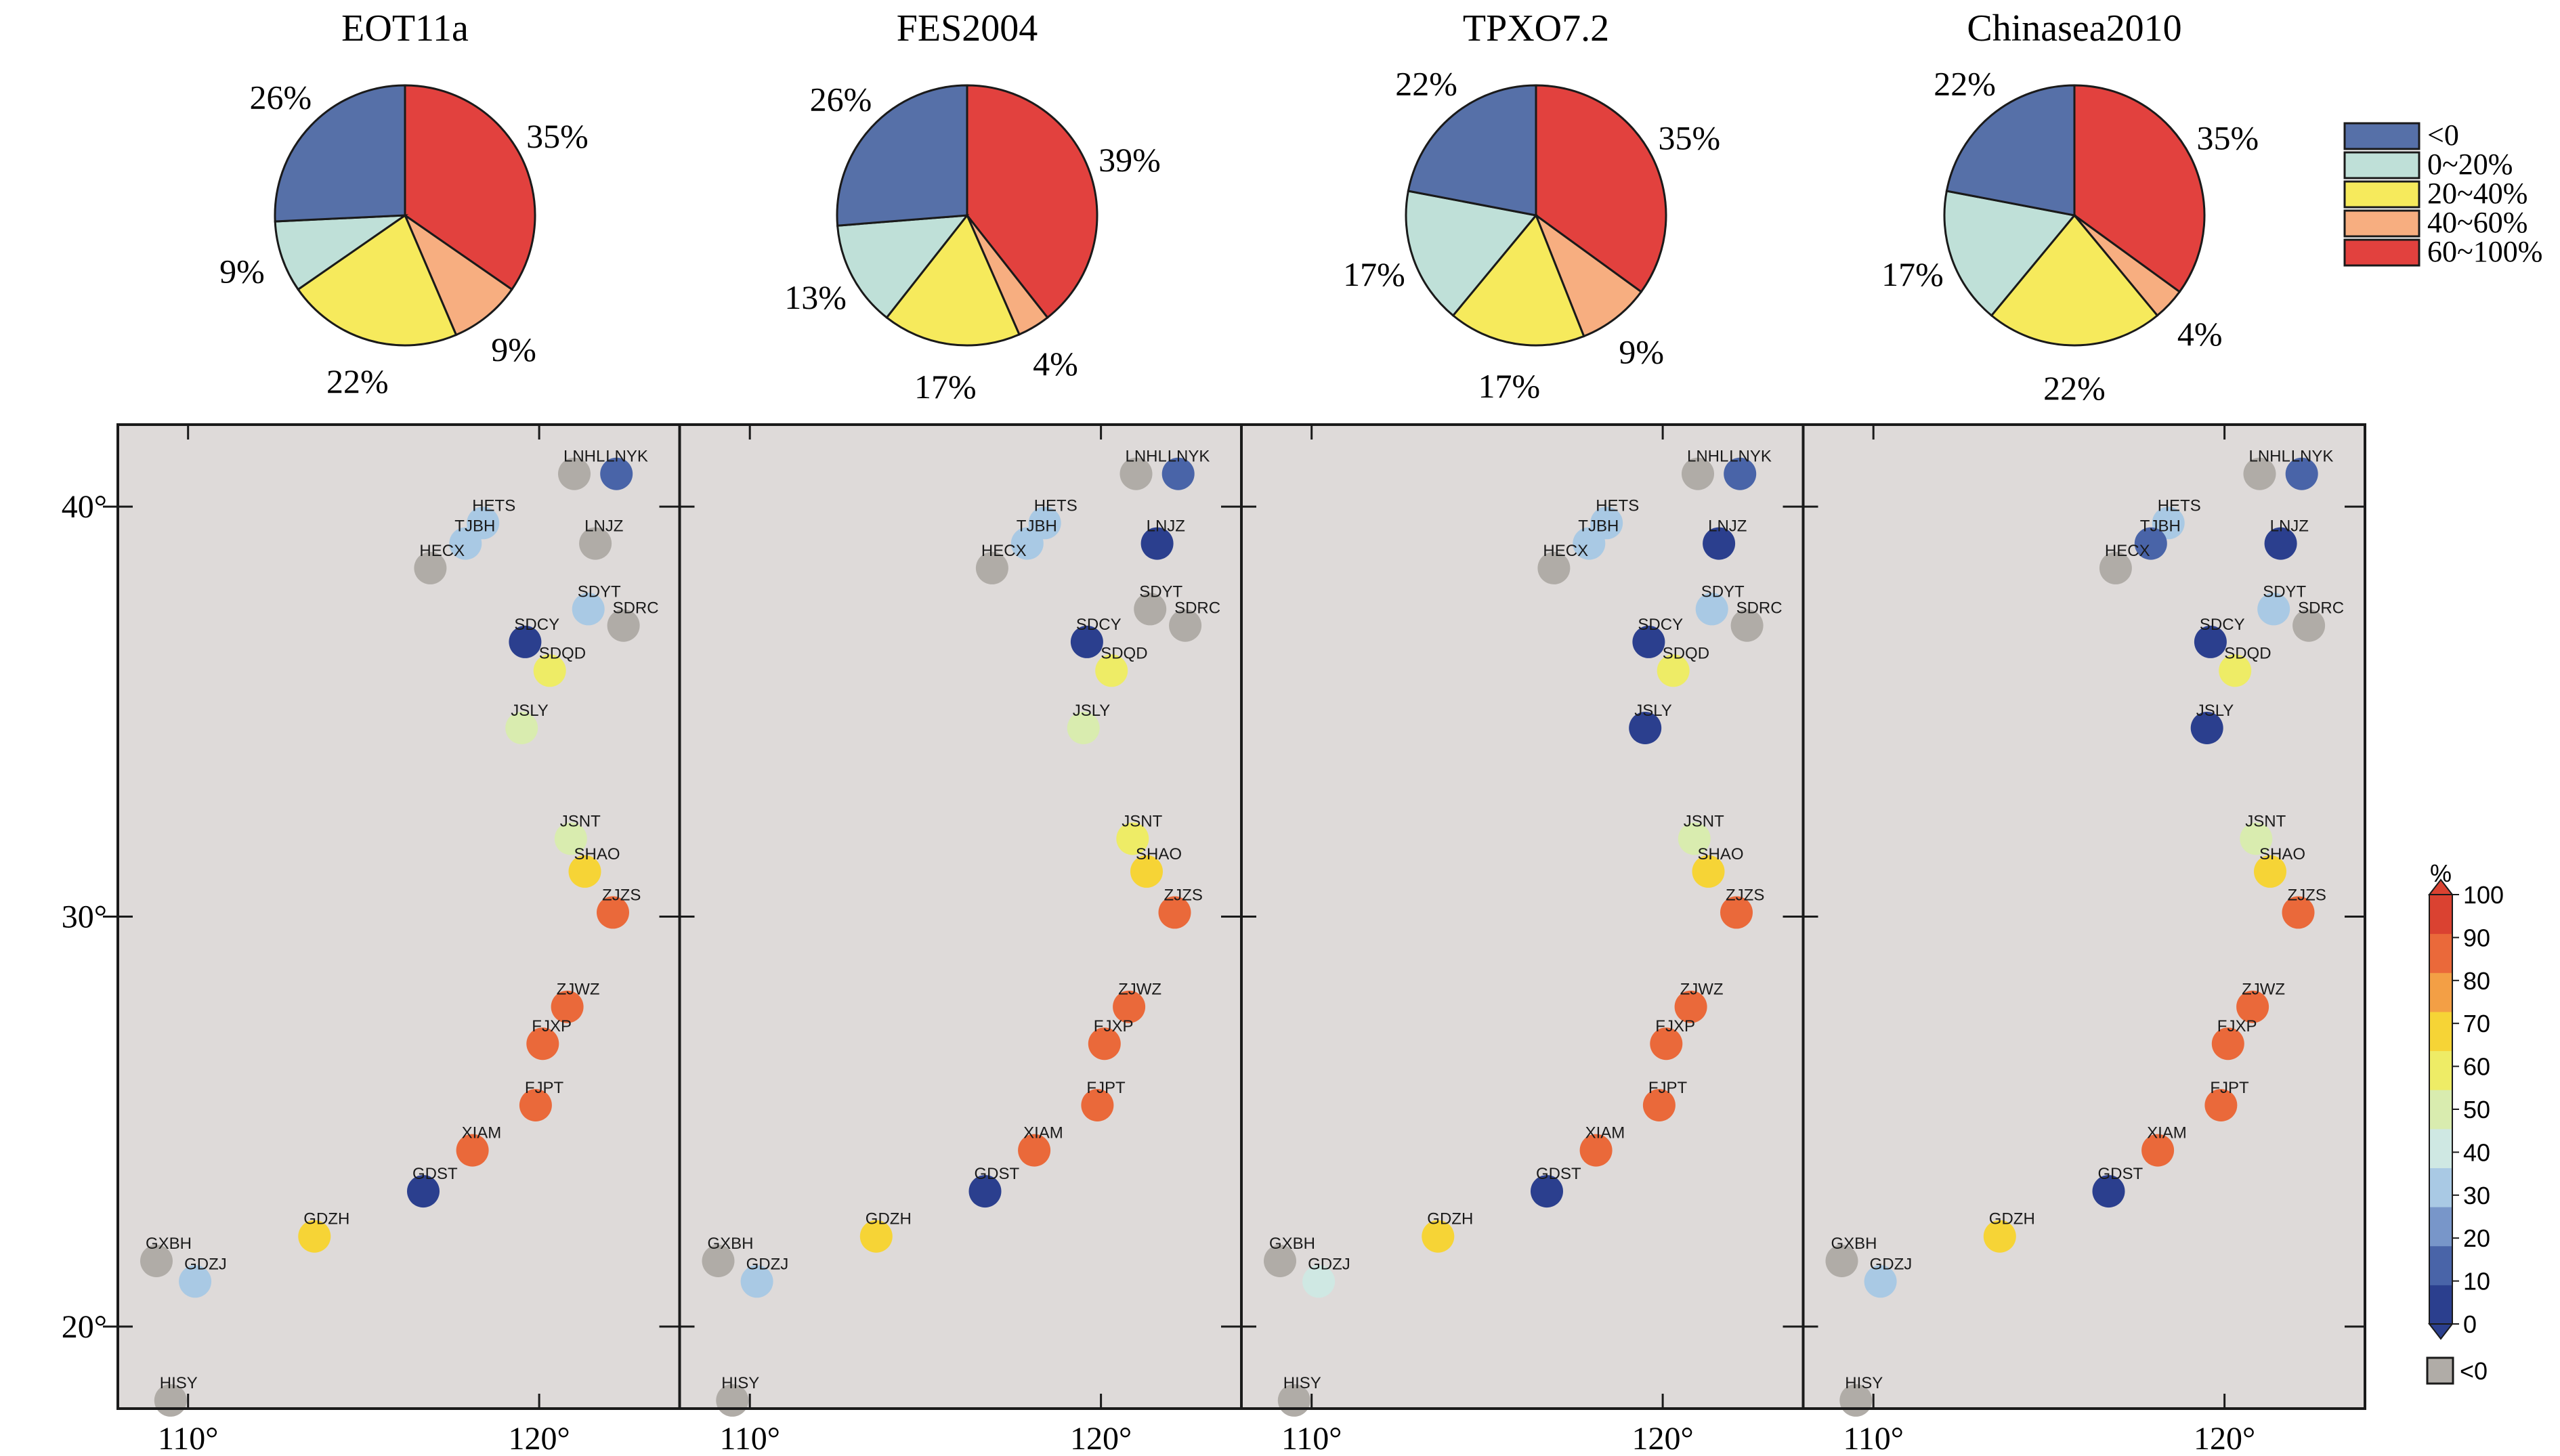 This screenshot has height=1456, width=2560. I want to click on station-label: GDZJ, so click(205, 1264).